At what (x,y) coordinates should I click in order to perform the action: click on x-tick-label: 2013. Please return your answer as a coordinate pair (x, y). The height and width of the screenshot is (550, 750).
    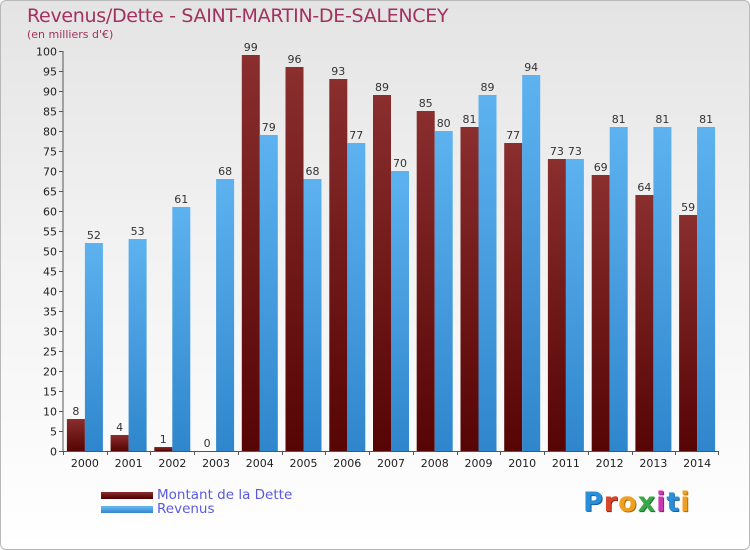
    Looking at the image, I should click on (653, 463).